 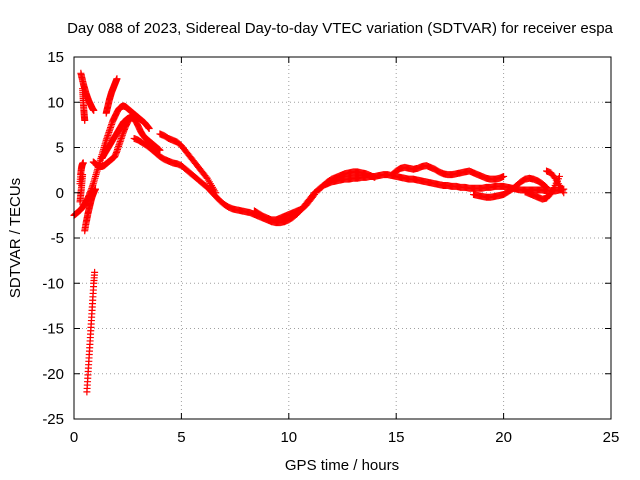 I want to click on x-tick-label: 20, so click(x=503, y=437).